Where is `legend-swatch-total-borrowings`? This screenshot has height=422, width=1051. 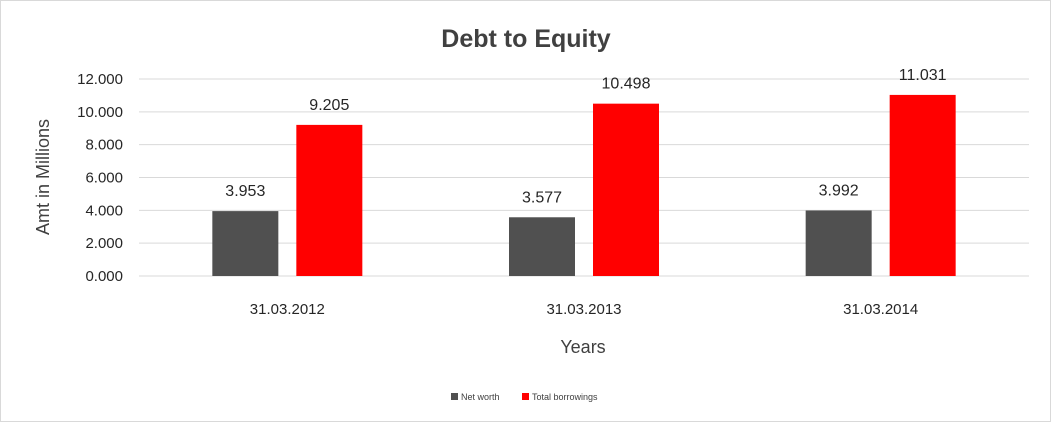
legend-swatch-total-borrowings is located at coordinates (525, 396).